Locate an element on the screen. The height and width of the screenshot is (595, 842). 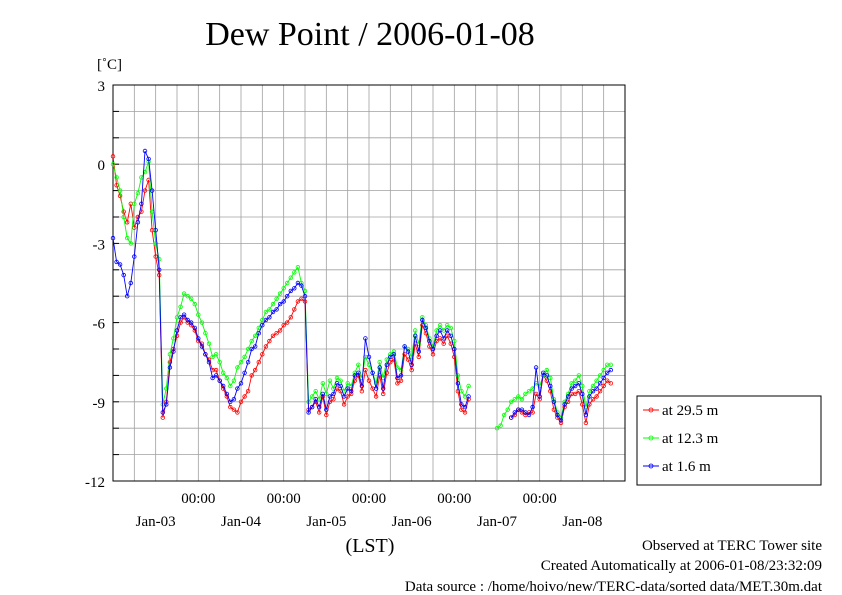
y-tick-label: -12 is located at coordinates (95, 483).